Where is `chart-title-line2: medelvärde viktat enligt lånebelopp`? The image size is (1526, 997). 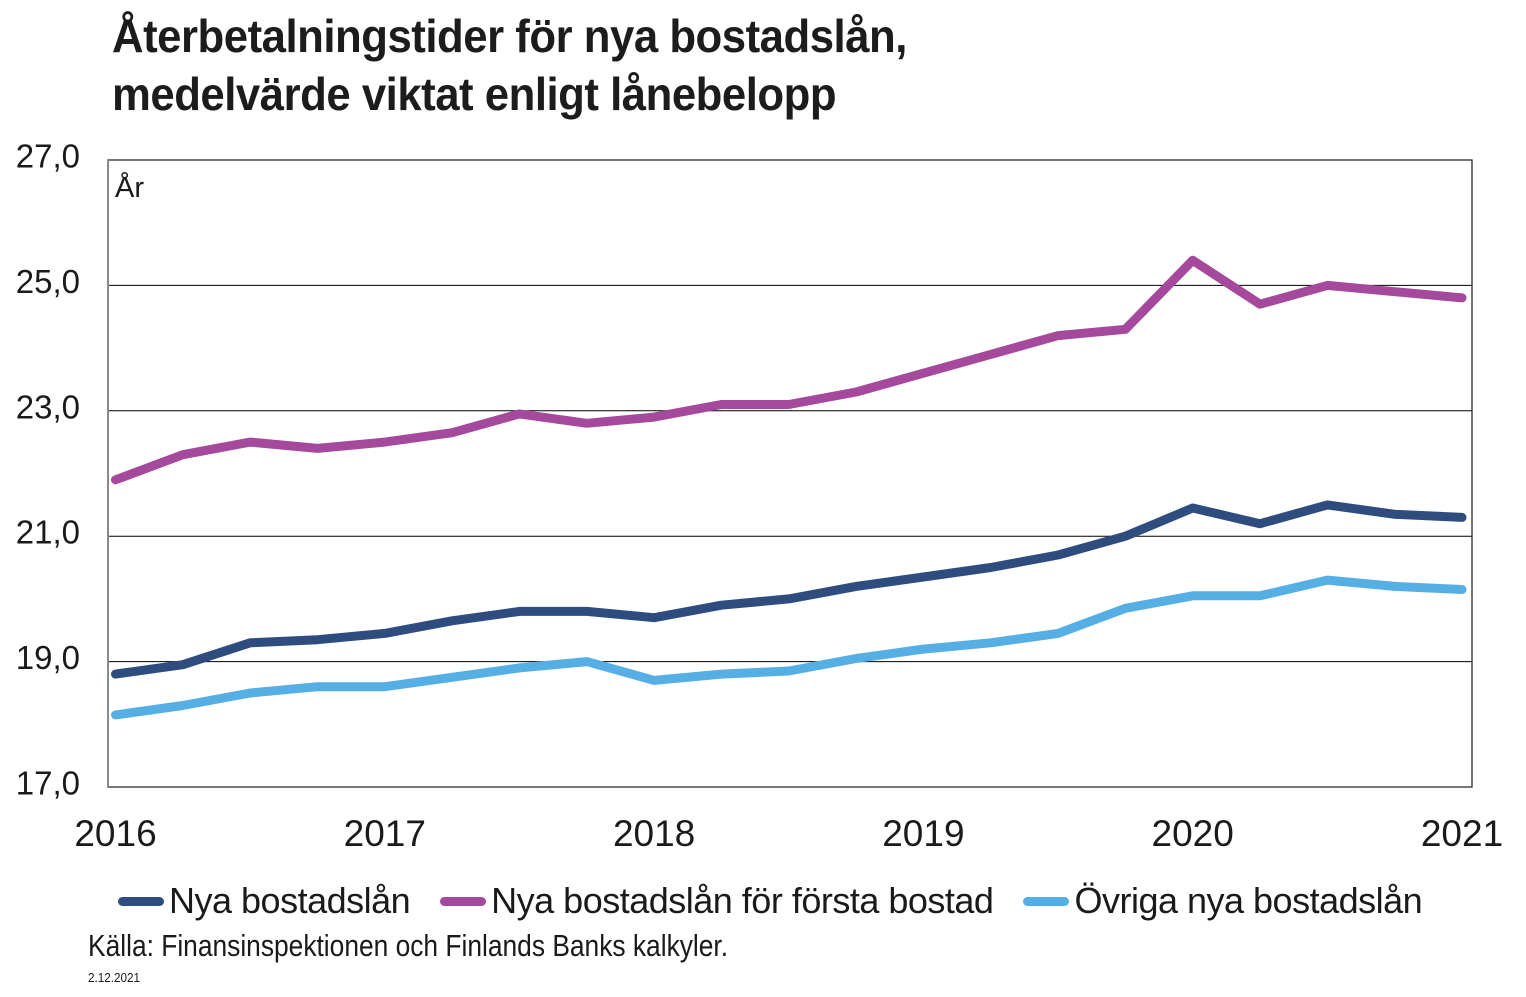 chart-title-line2: medelvärde viktat enligt lånebelopp is located at coordinates (474, 93).